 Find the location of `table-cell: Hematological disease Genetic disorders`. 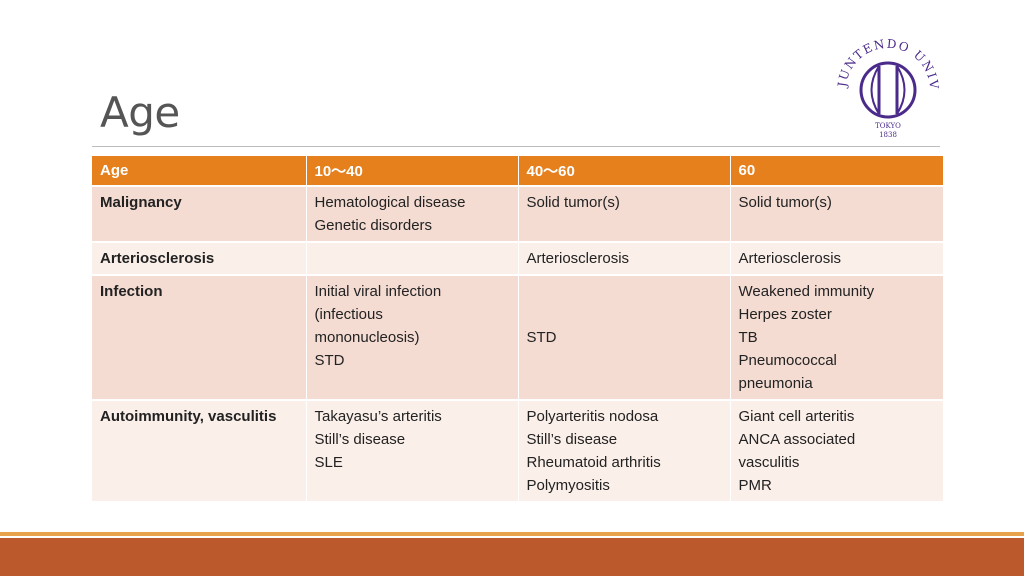

table-cell: Hematological disease Genetic disorders is located at coordinates (412, 213).